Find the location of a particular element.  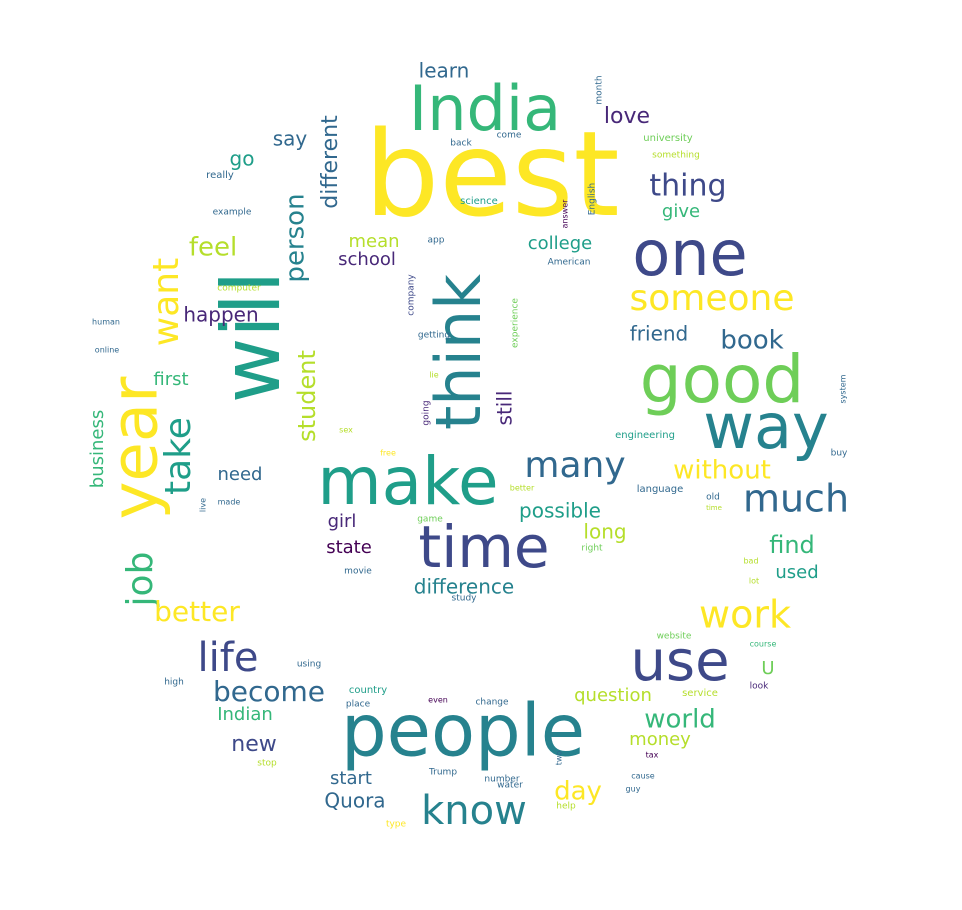

word-many: many is located at coordinates (574, 465).